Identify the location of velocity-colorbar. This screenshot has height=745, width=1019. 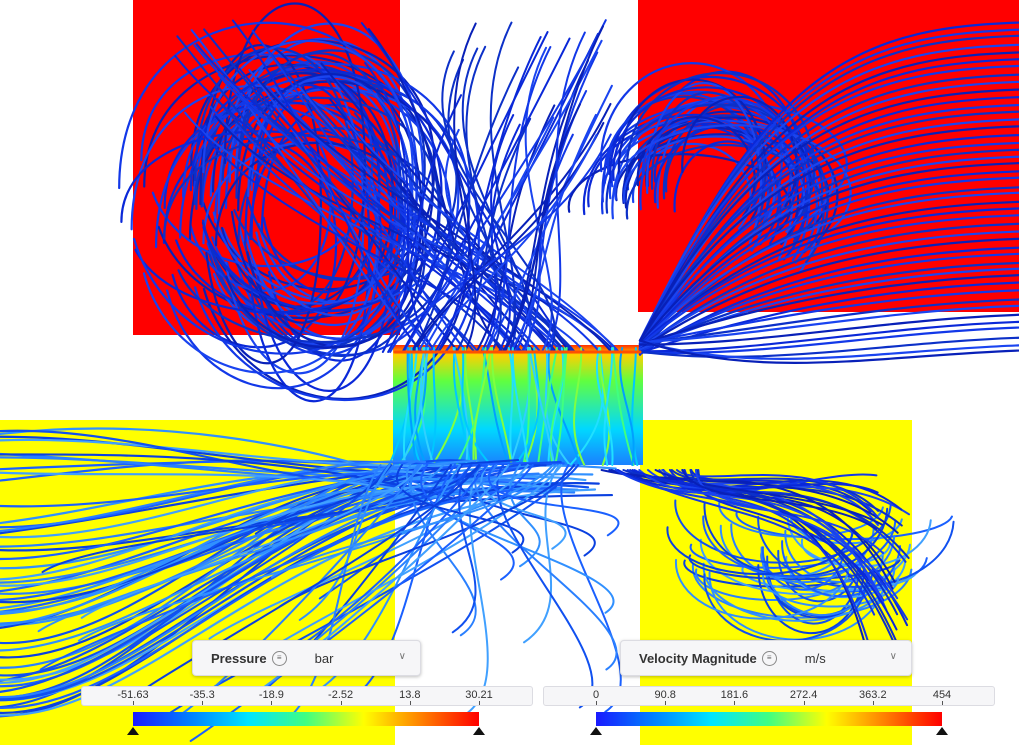
(769, 719).